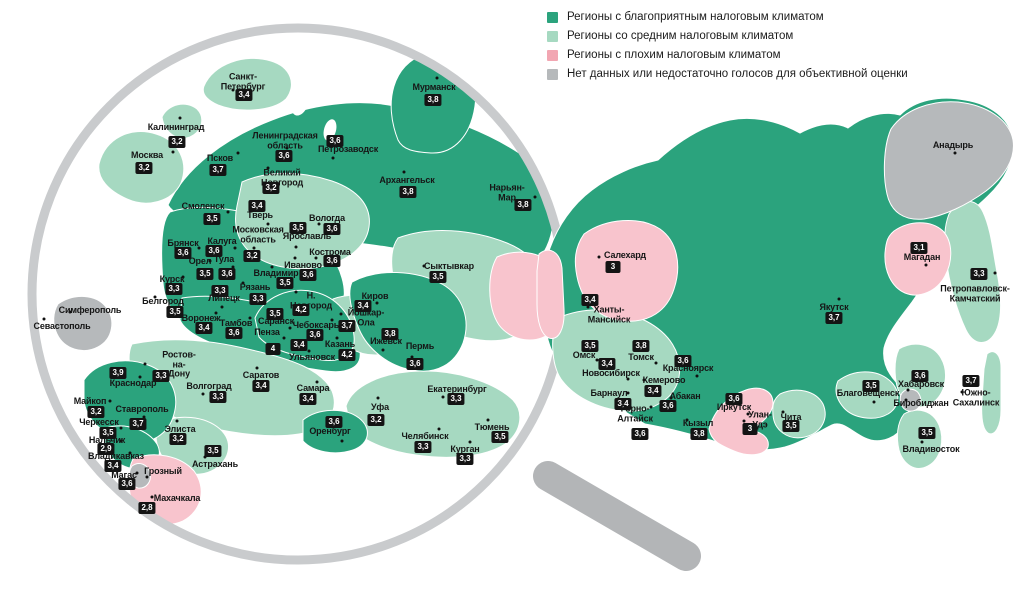 The image size is (1024, 589). I want to click on city-label: Ростов-на-Дону, so click(179, 364).